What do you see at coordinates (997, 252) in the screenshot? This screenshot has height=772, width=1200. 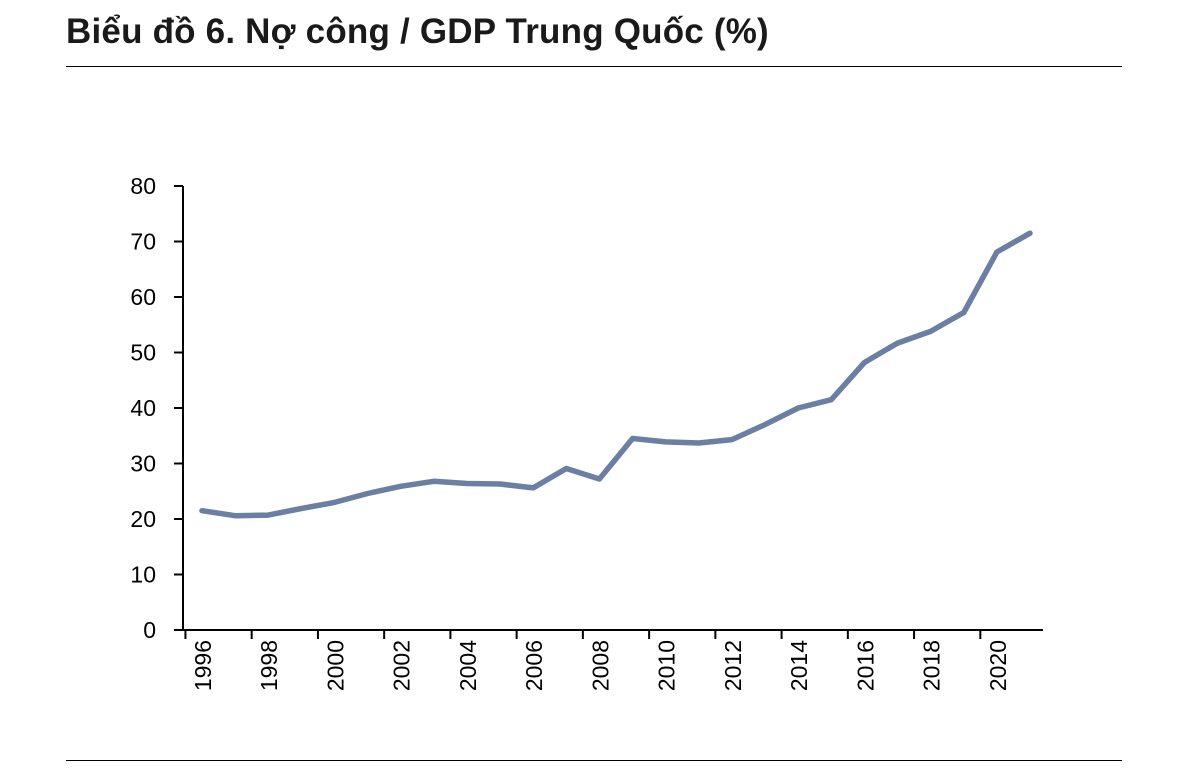 I see `data-point-2020` at bounding box center [997, 252].